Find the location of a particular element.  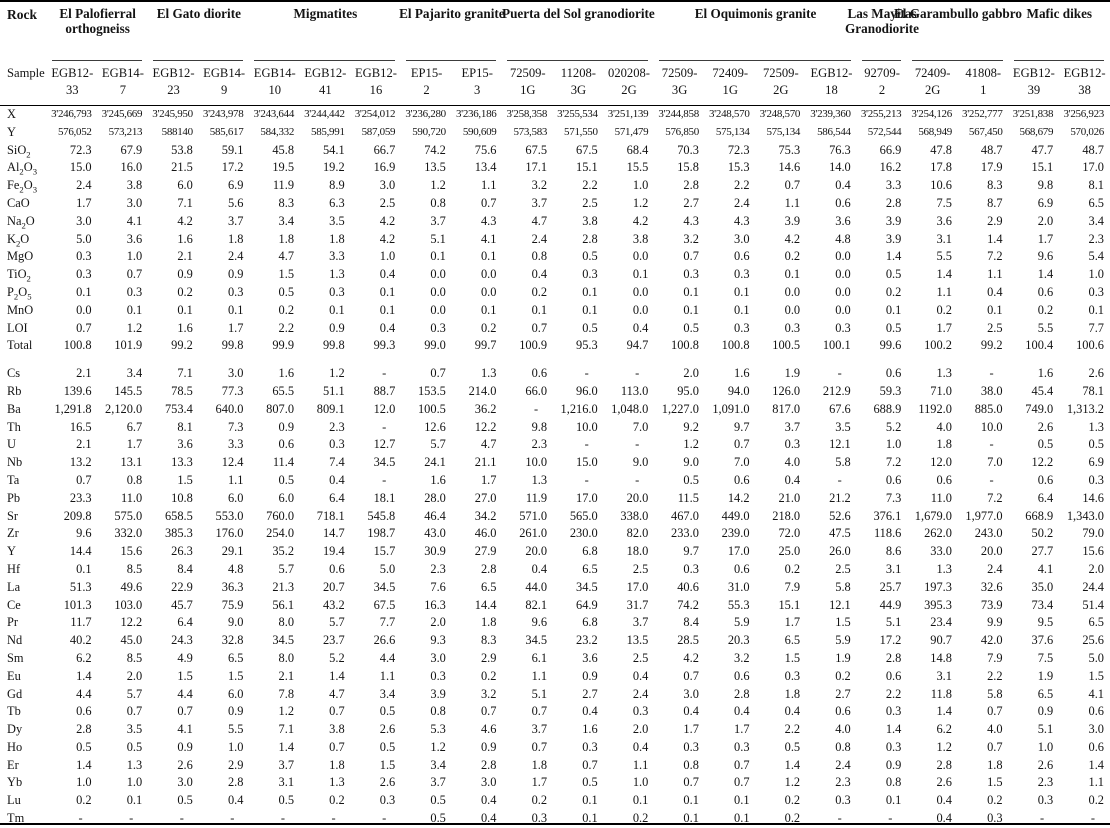

value-cell: 23.7 is located at coordinates (333, 640).